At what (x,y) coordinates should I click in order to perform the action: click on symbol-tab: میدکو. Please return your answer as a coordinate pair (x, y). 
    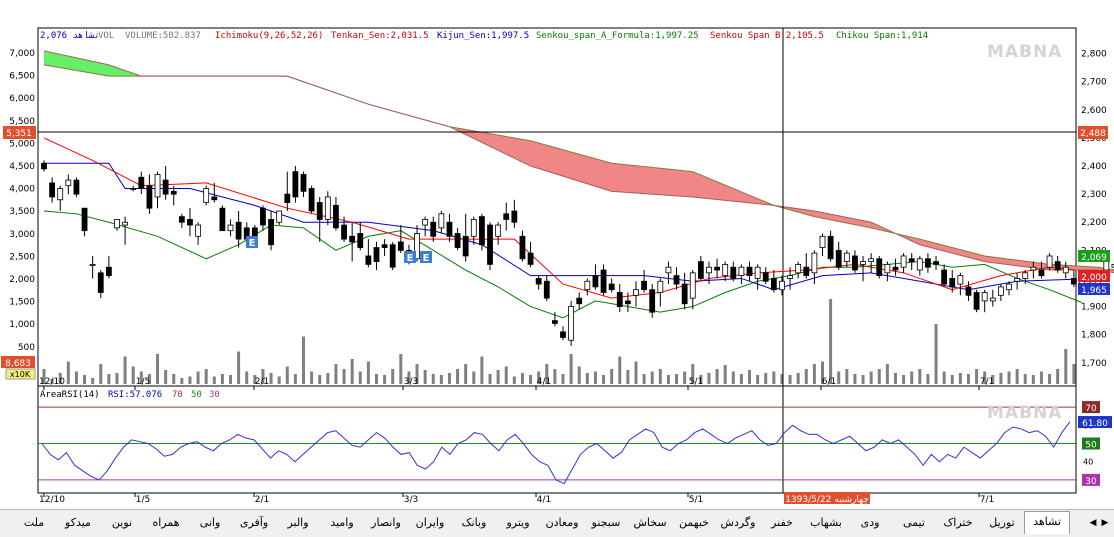
    Looking at the image, I should click on (78, 522).